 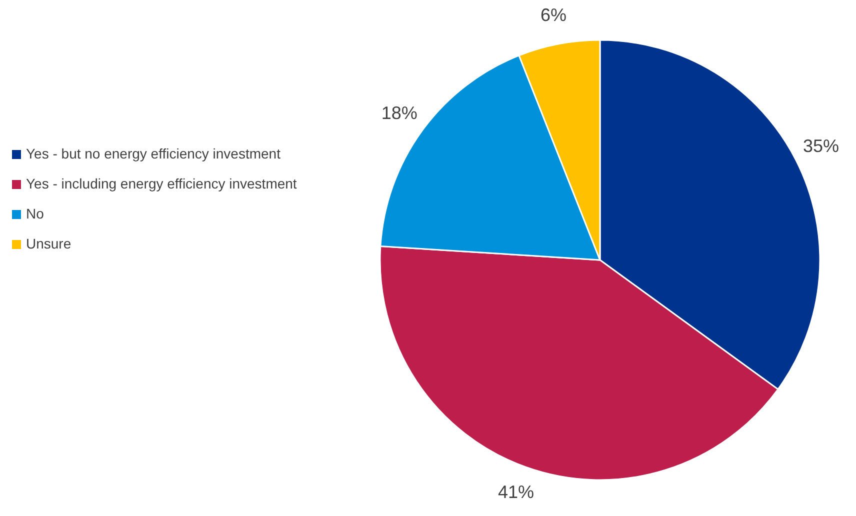 I want to click on legend-label: No, so click(x=35, y=214).